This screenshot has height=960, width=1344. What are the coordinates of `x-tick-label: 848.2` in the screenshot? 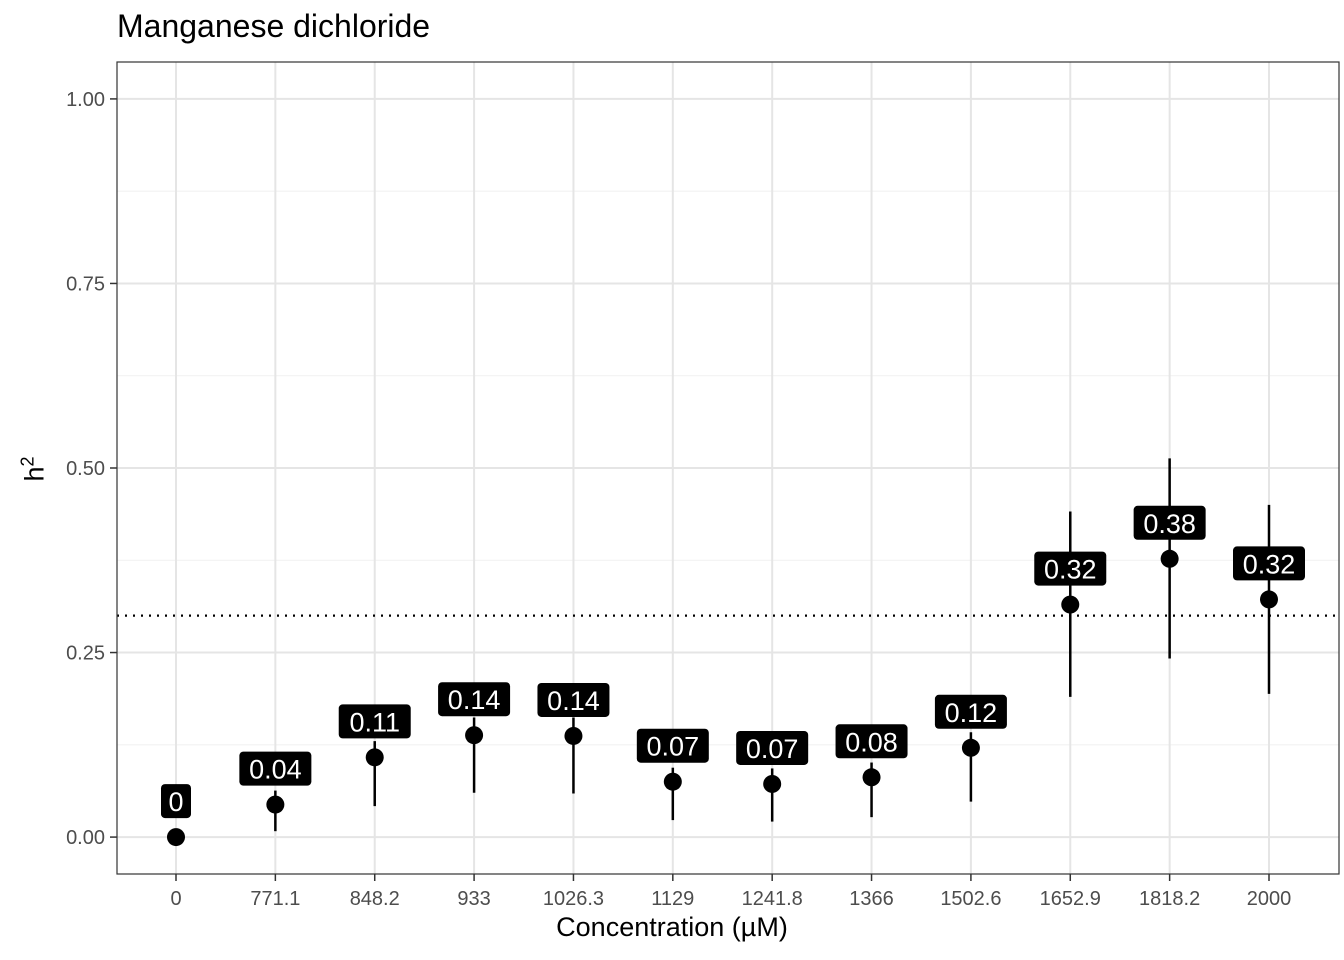 It's located at (375, 899).